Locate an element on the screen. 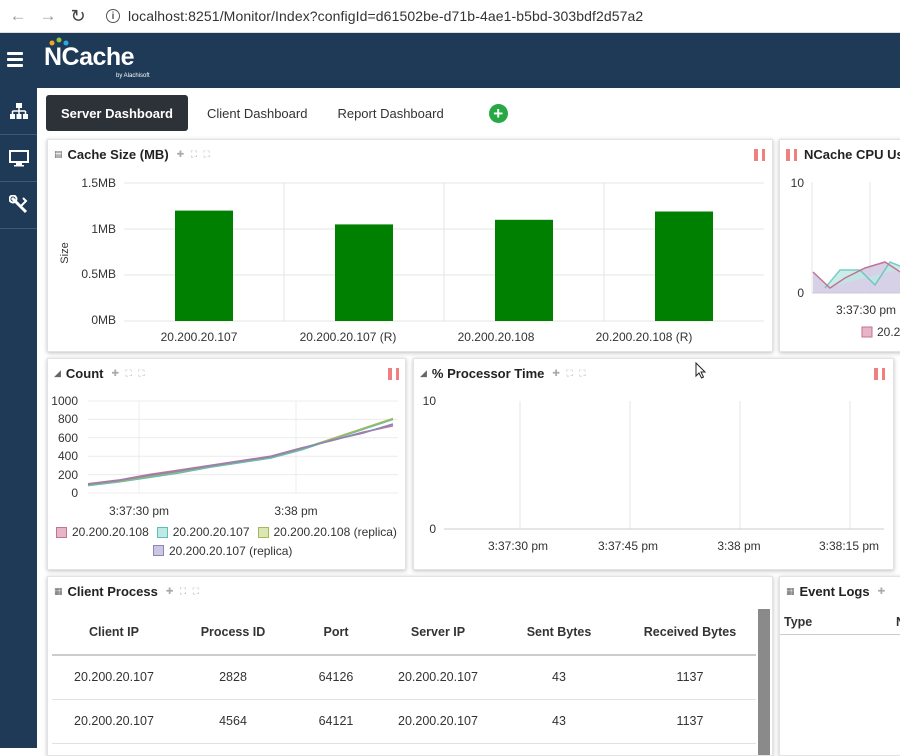 This screenshot has height=756, width=900. panel-title: Cache Size (MB) is located at coordinates (118, 154).